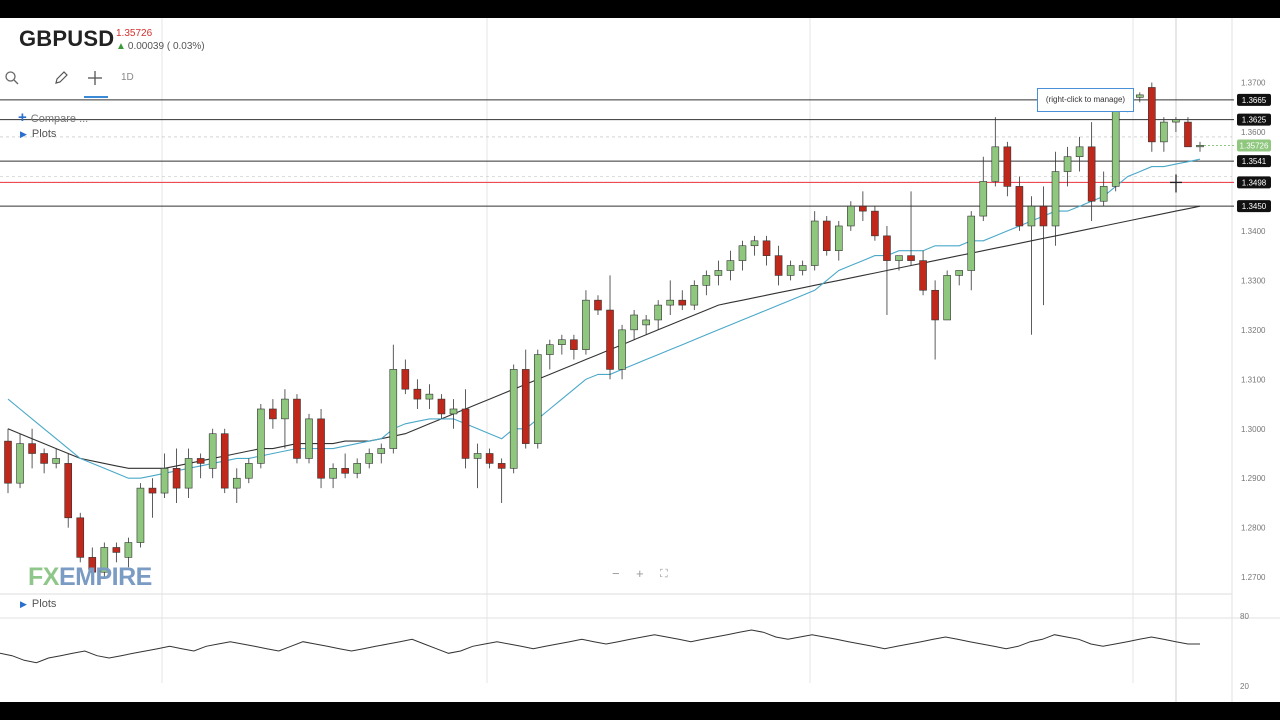  I want to click on crosshair-icon, so click(95, 79).